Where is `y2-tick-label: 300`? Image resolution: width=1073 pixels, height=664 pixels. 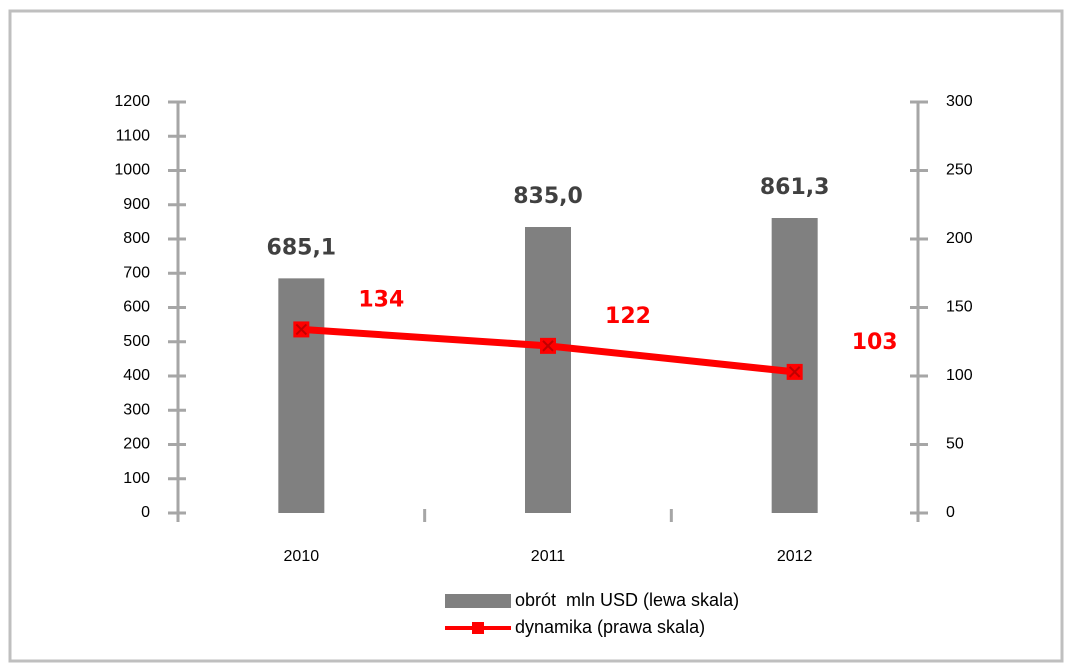 y2-tick-label: 300 is located at coordinates (959, 101).